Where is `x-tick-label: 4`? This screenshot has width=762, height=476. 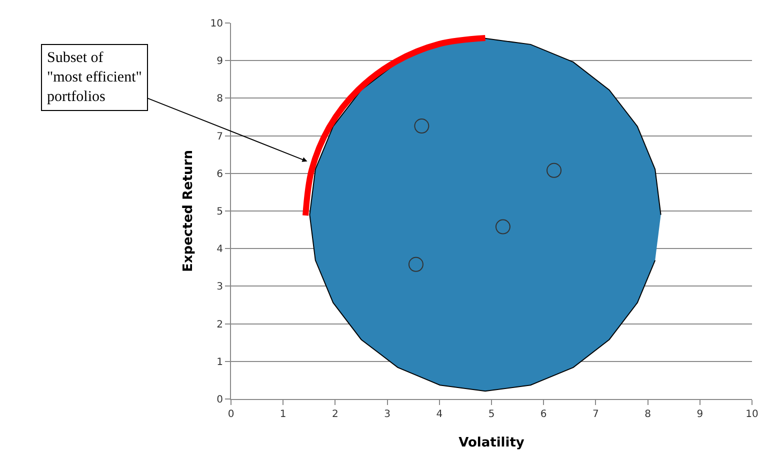
x-tick-label: 4 is located at coordinates (439, 414).